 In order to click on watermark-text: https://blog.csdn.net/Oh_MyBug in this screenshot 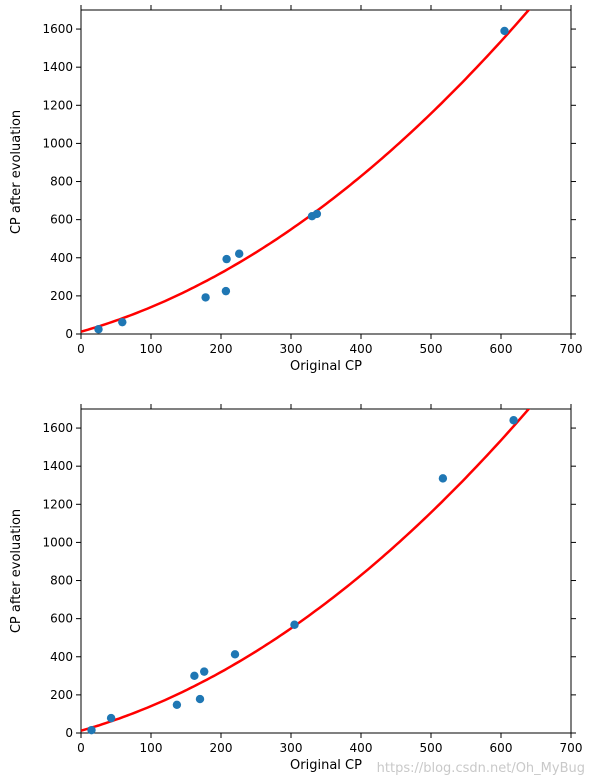, I will do `click(481, 768)`.